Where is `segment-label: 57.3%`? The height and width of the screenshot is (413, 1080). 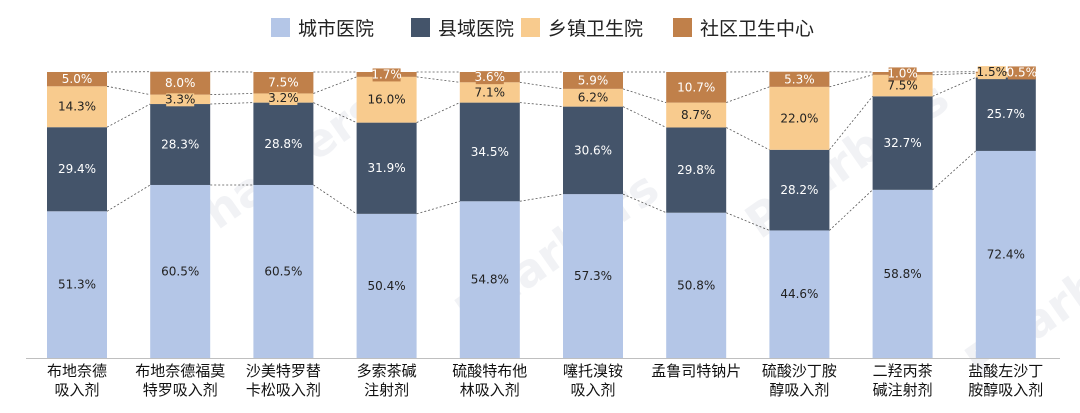 segment-label: 57.3% is located at coordinates (593, 276).